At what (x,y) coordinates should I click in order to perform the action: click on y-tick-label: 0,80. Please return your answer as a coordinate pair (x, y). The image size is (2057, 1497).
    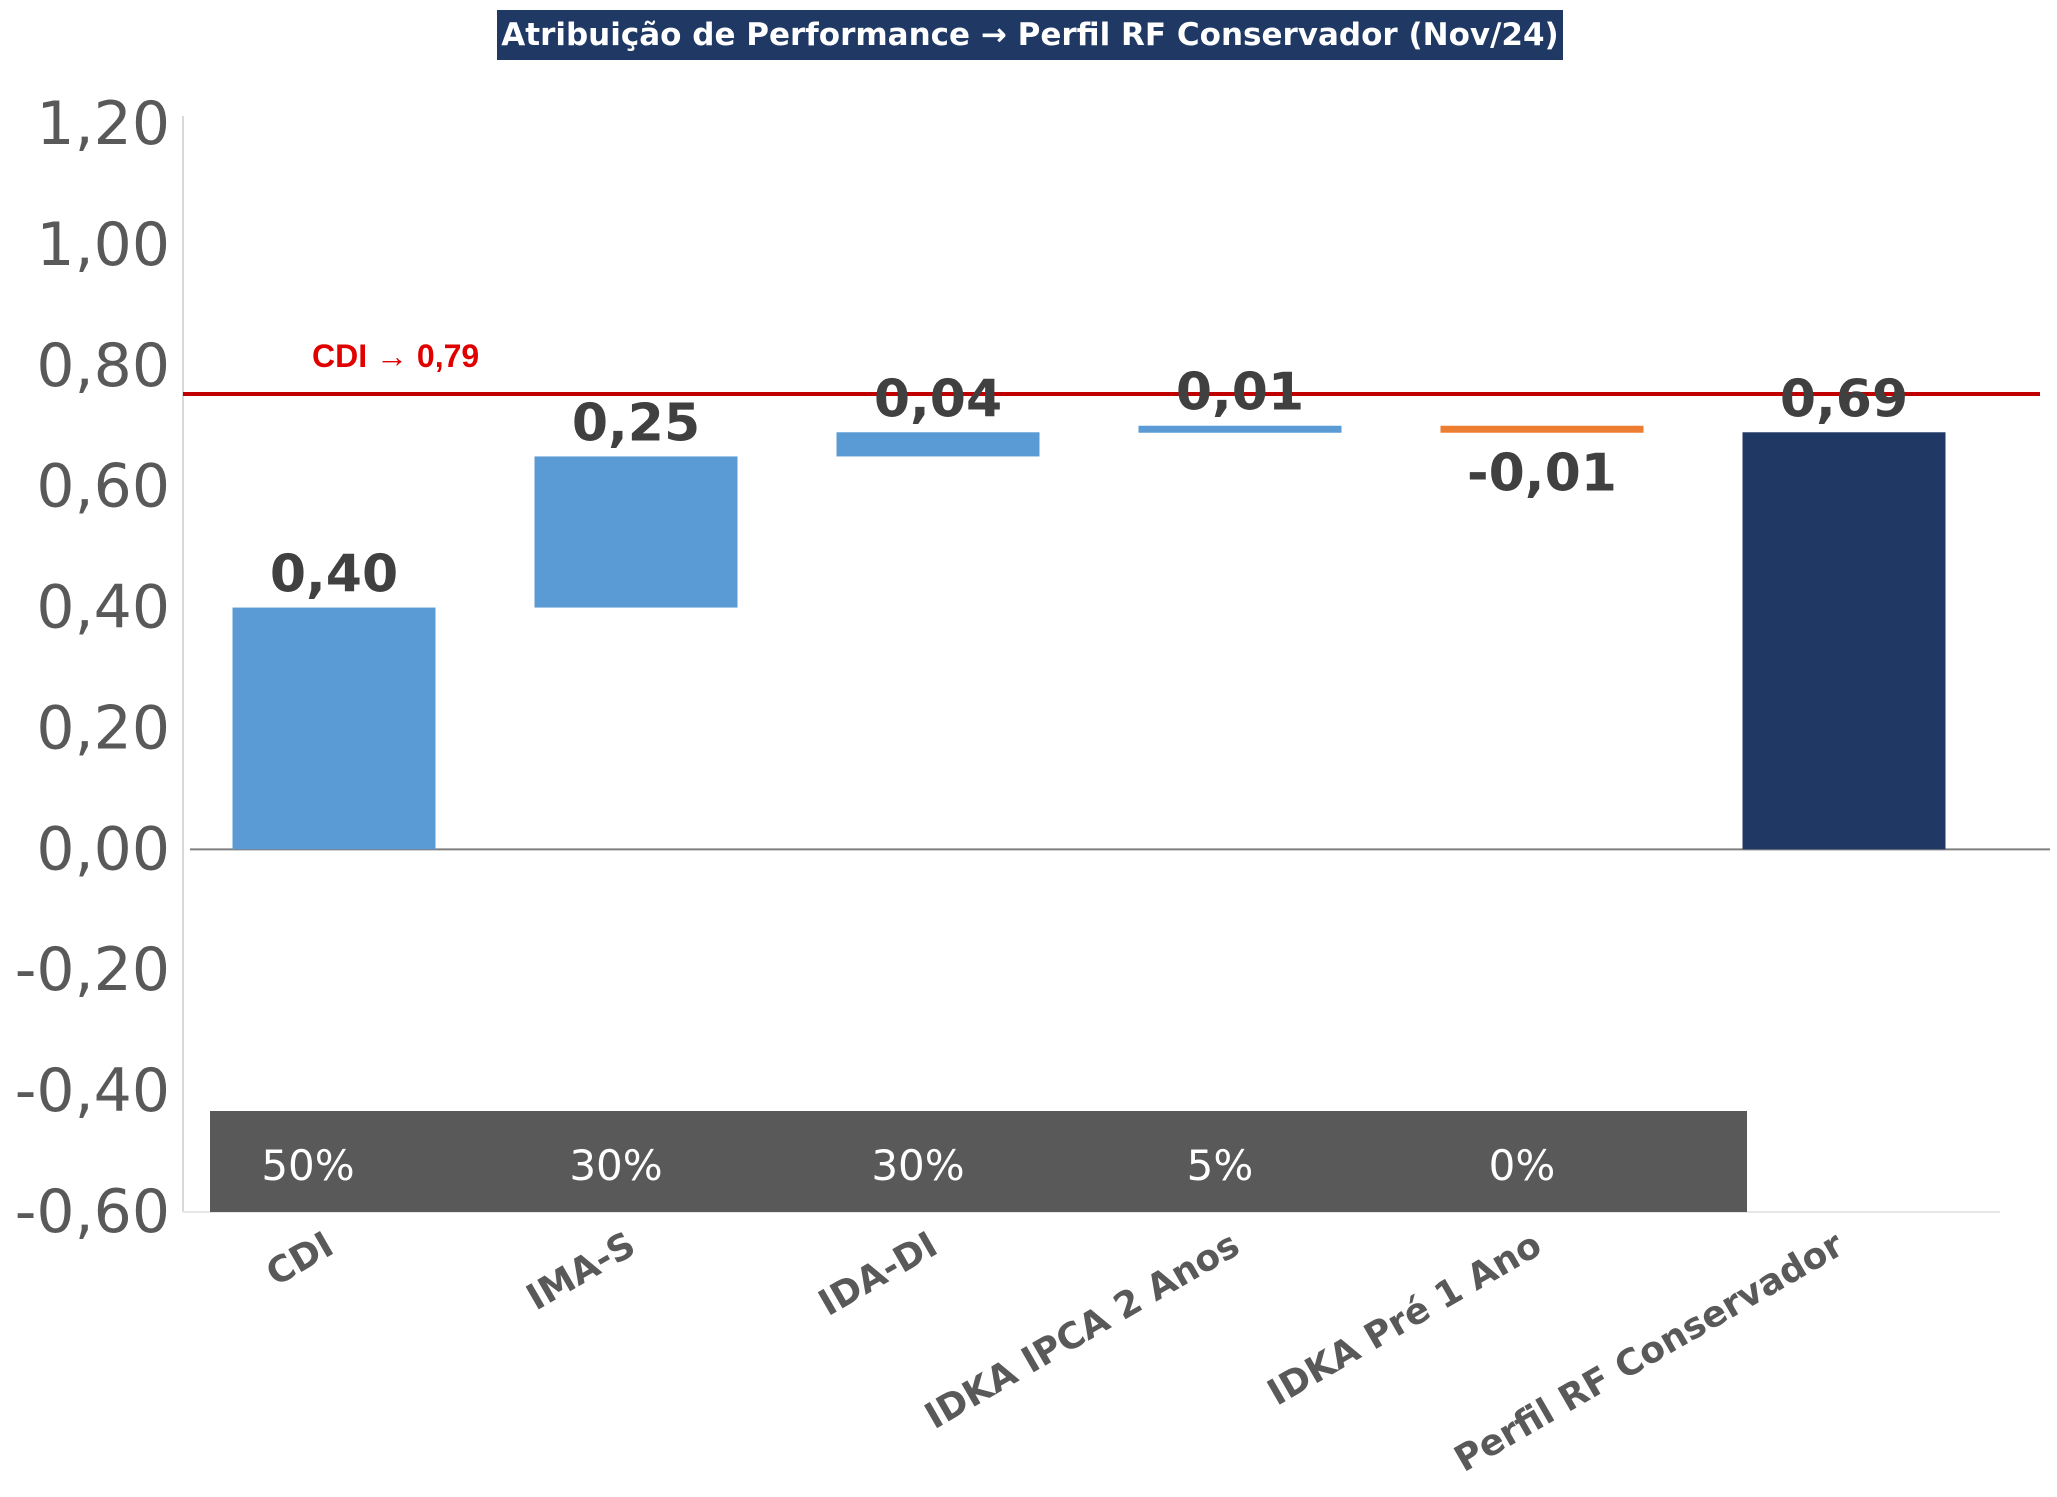
    Looking at the image, I should click on (103, 366).